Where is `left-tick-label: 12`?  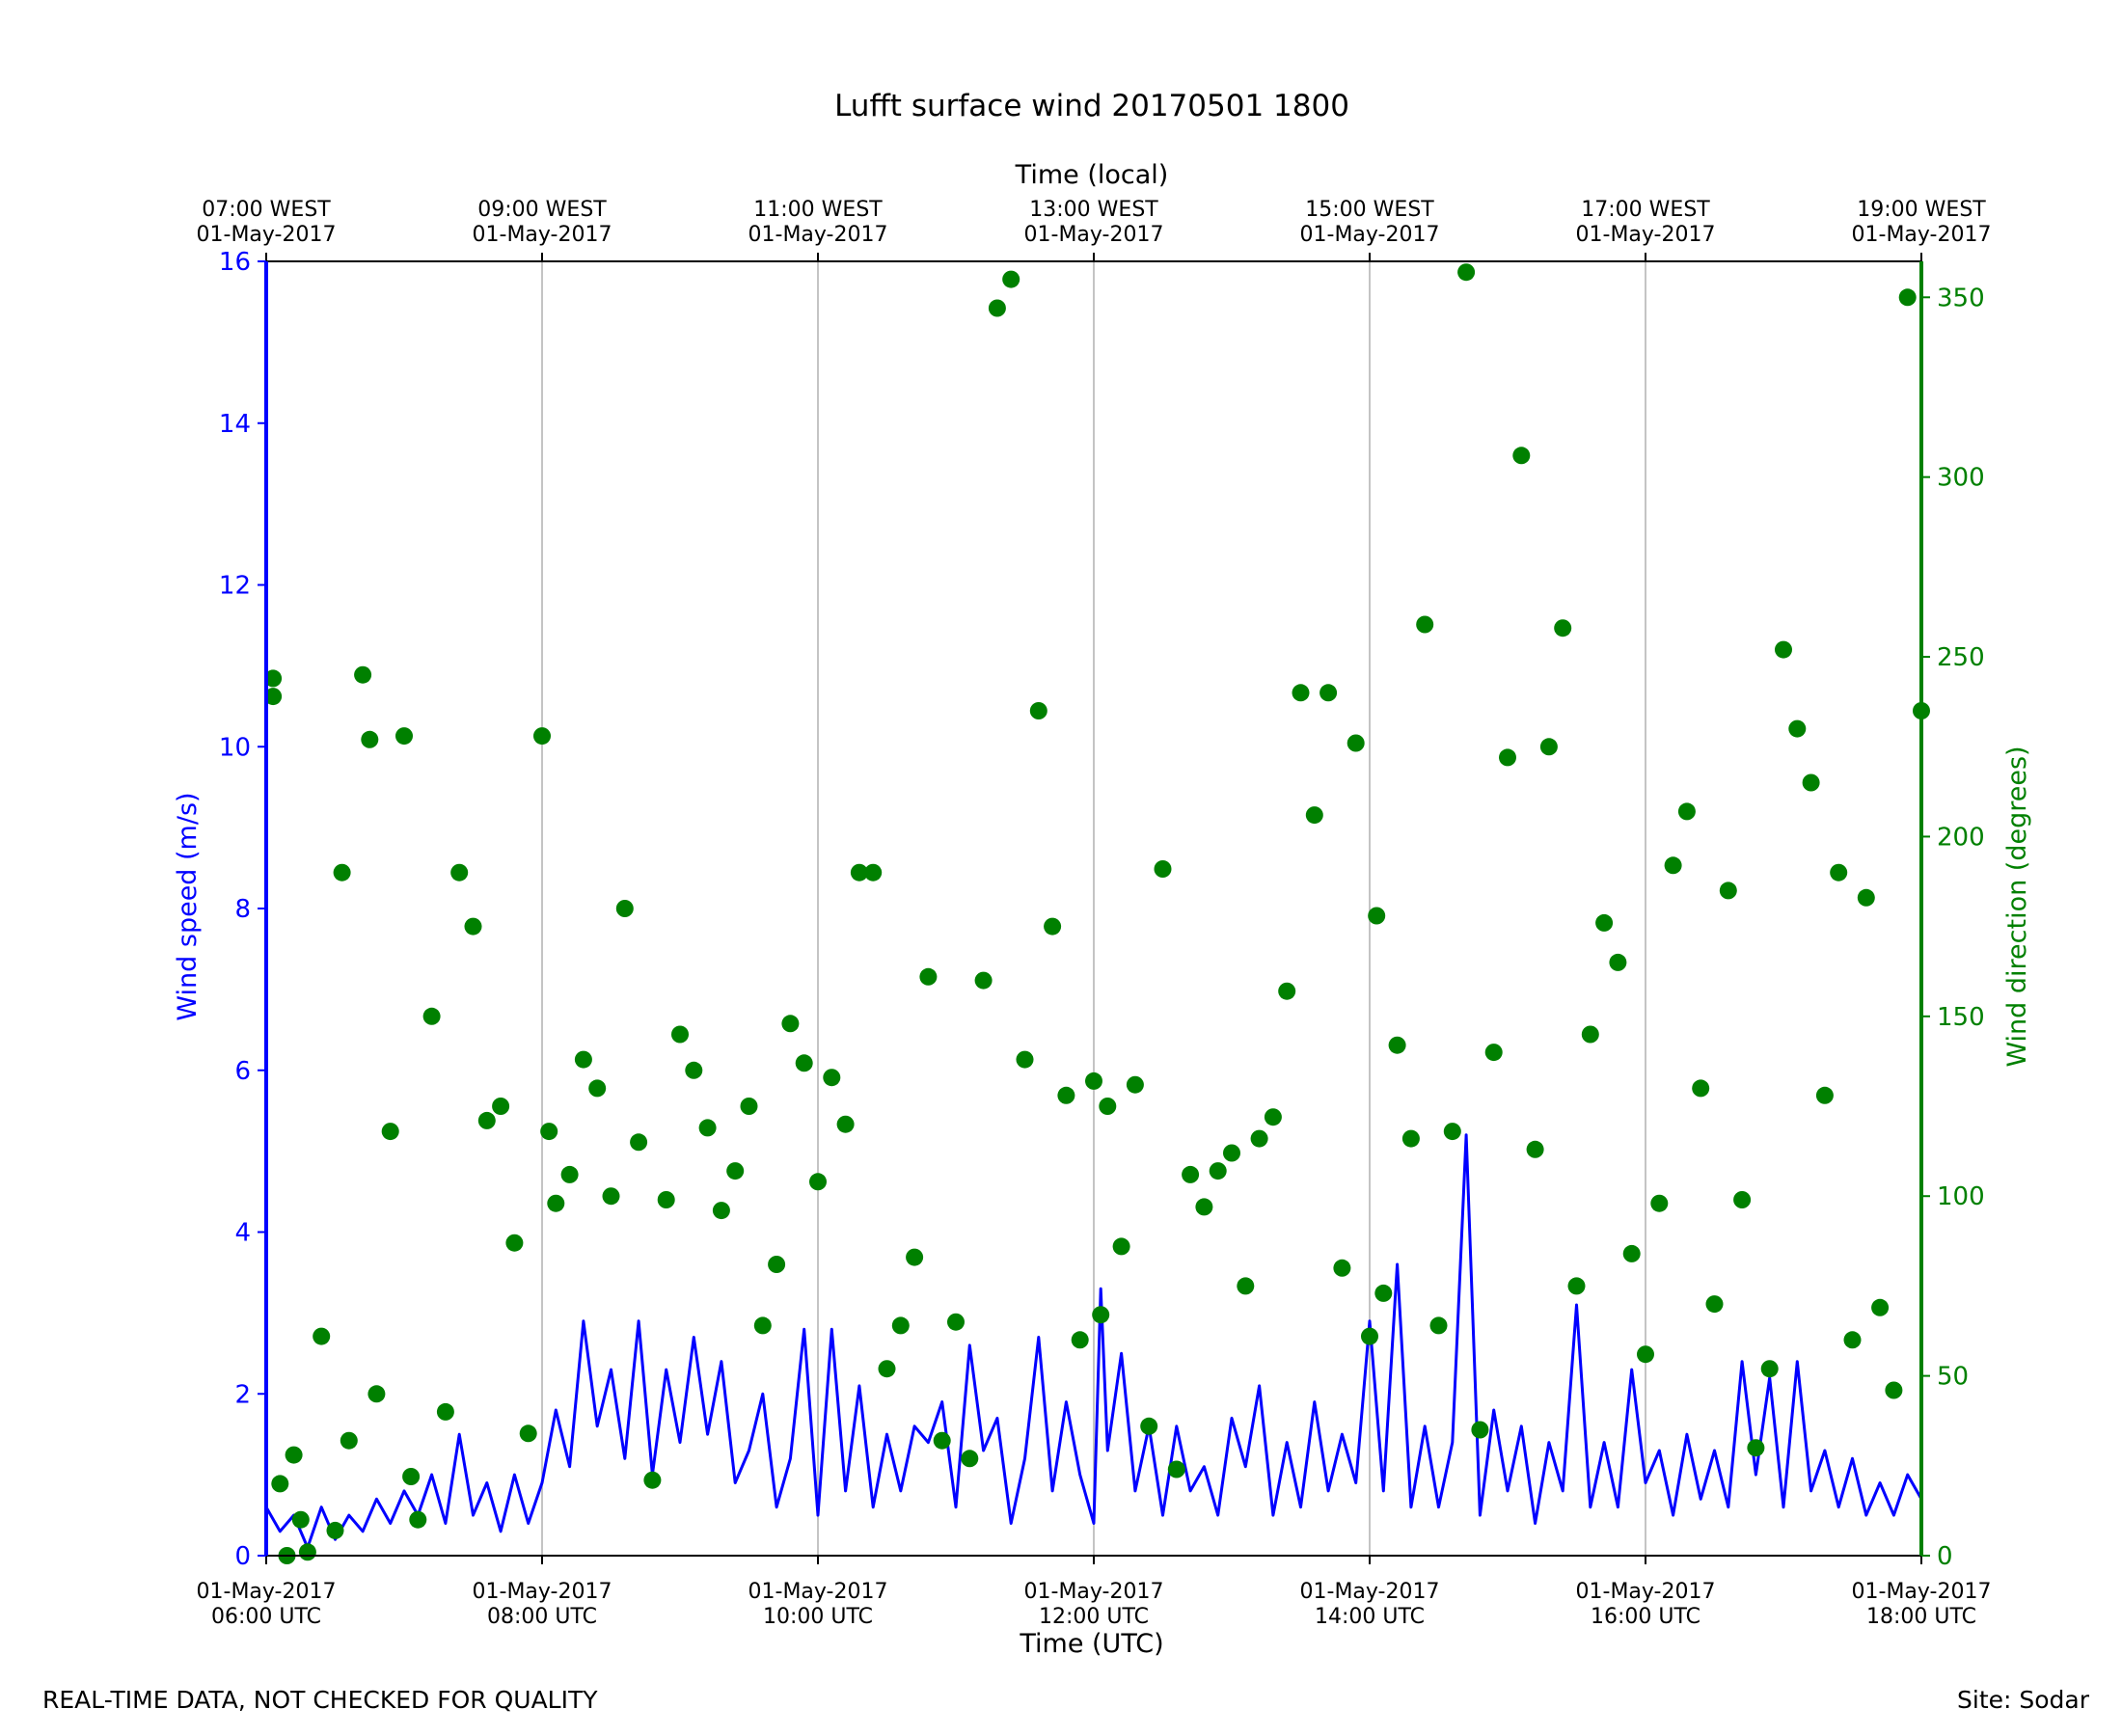 left-tick-label: 12 is located at coordinates (235, 587).